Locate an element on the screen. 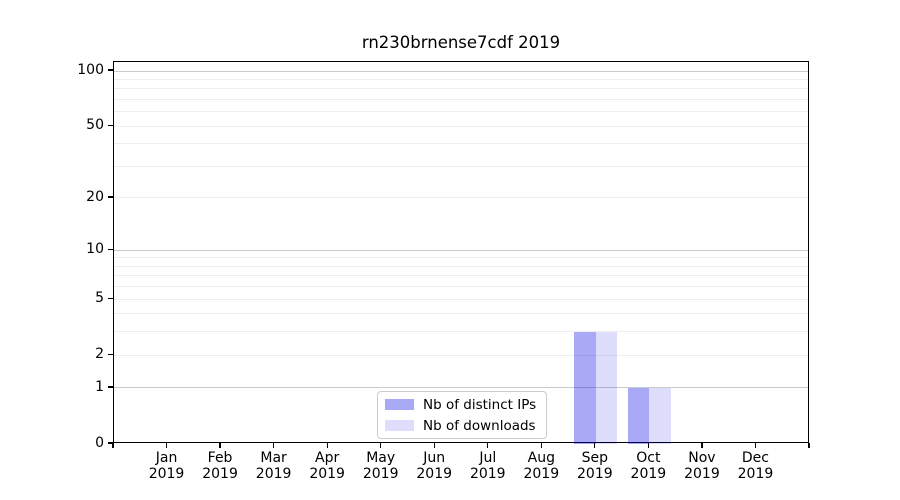 This screenshot has width=900, height=500. legend-entry-distinct-ips: Nb of distinct IPs is located at coordinates (460, 404).